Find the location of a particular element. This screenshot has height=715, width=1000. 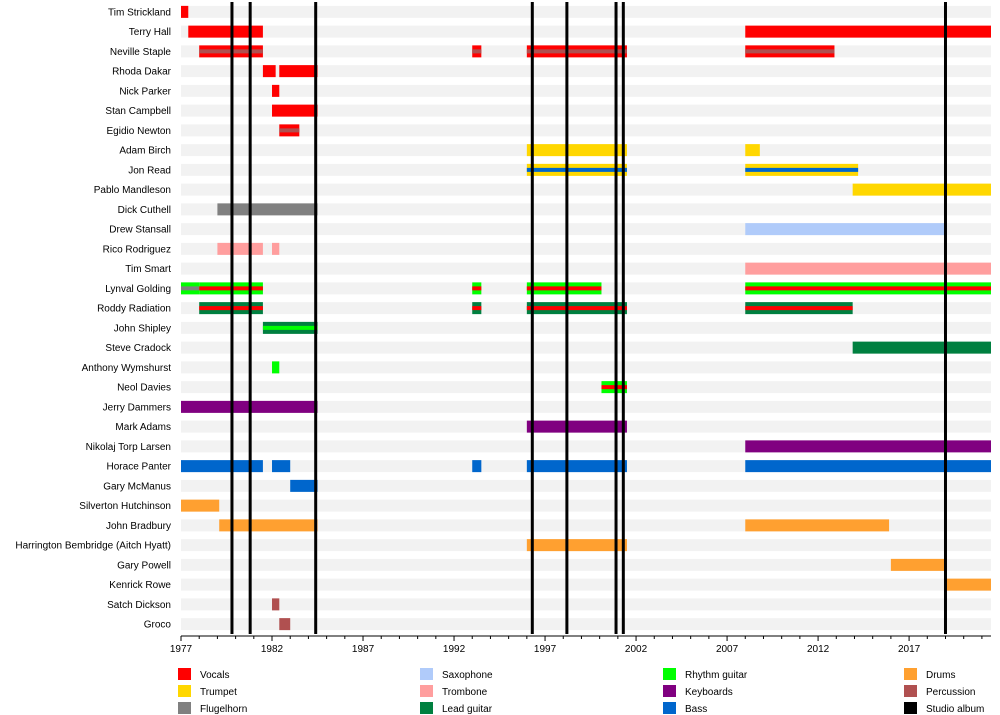

member-name: Satch Dickson is located at coordinates (139, 605).